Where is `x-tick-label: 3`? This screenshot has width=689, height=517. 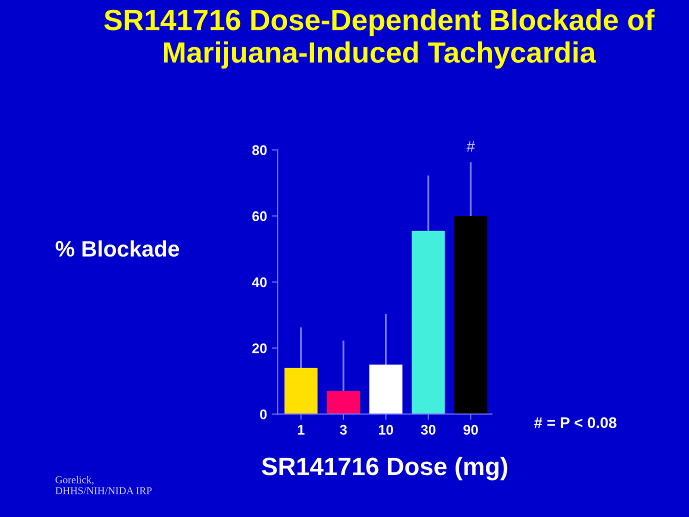 x-tick-label: 3 is located at coordinates (343, 429).